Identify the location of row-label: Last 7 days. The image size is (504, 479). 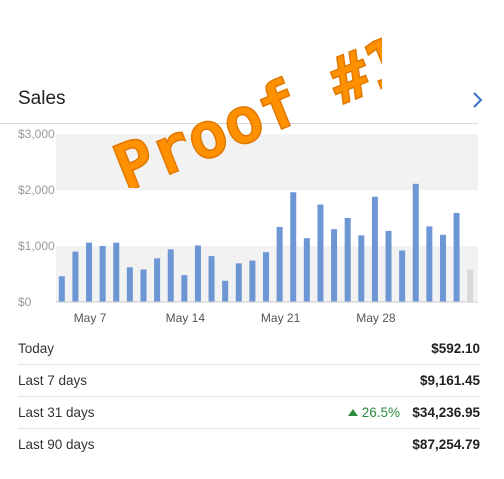
(53, 380).